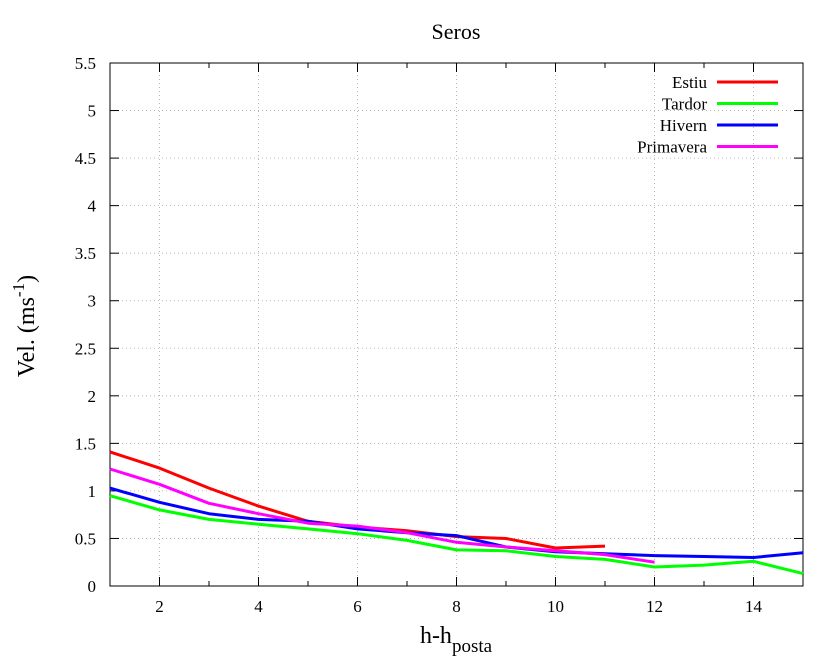  What do you see at coordinates (92, 206) in the screenshot?
I see `y-tick-label: 4` at bounding box center [92, 206].